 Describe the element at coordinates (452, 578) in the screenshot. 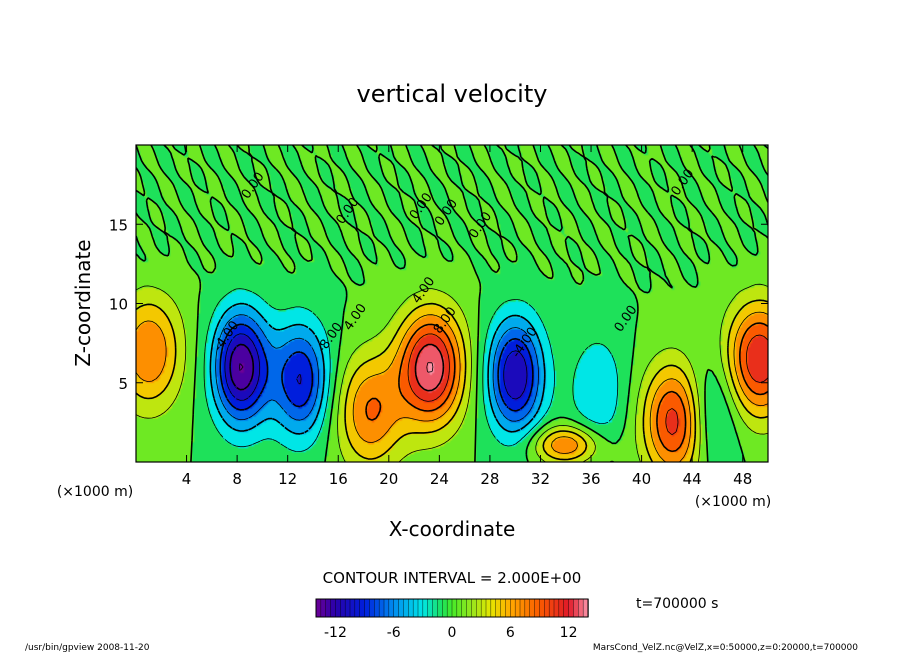

I see `contour-interval-text: CONTOUR INTERVAL = 2.000E+00` at that location.